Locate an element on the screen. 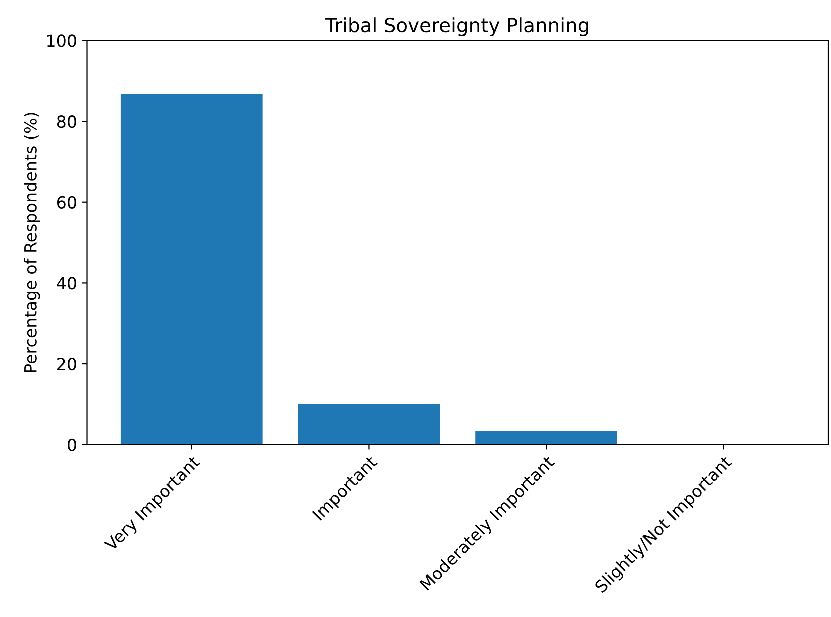 The height and width of the screenshot is (617, 831). y-tick-label: 60 is located at coordinates (66, 202).